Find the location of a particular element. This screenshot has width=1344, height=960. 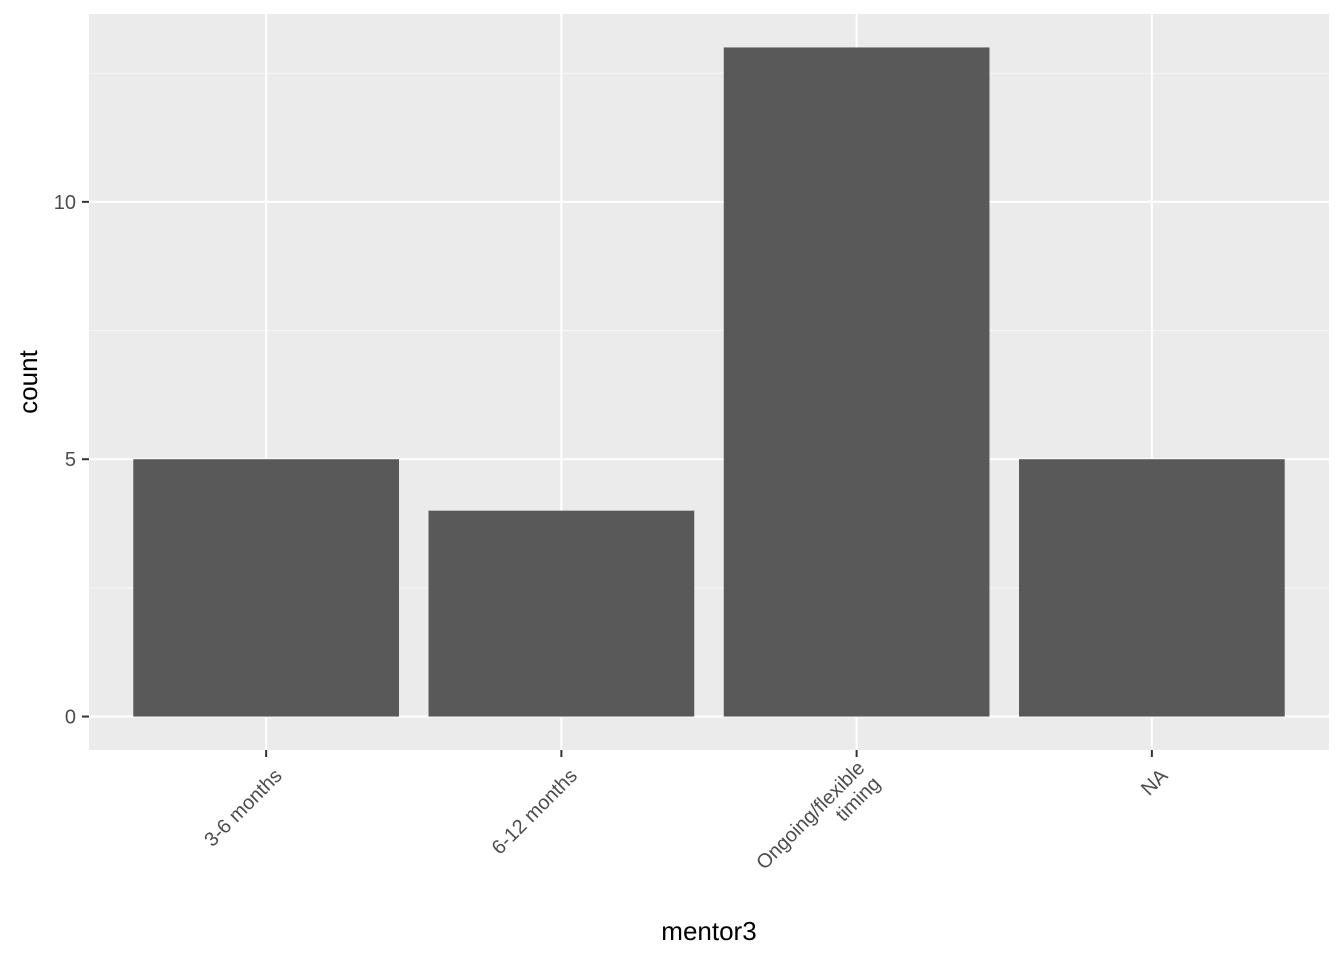

y-tick-label: 5 is located at coordinates (70, 460).